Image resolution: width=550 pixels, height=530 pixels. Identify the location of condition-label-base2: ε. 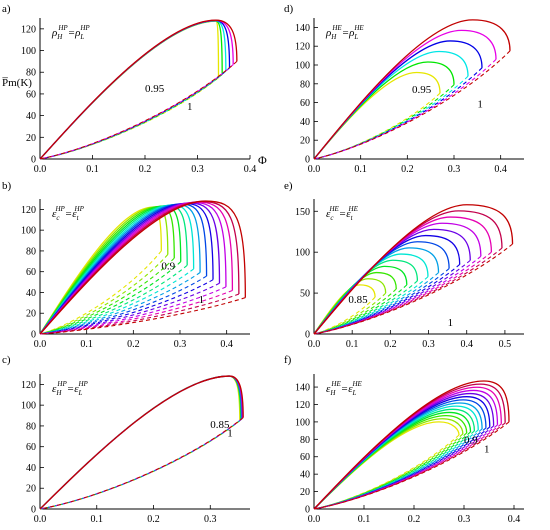
(350, 389).